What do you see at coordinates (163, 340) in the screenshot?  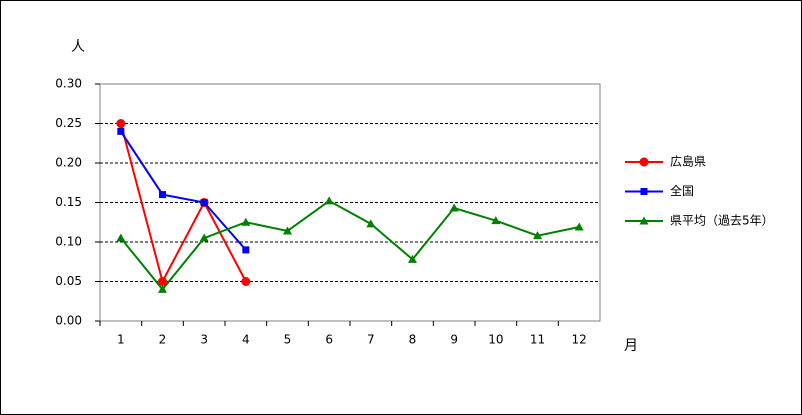 I see `x-tick-label: 2` at bounding box center [163, 340].